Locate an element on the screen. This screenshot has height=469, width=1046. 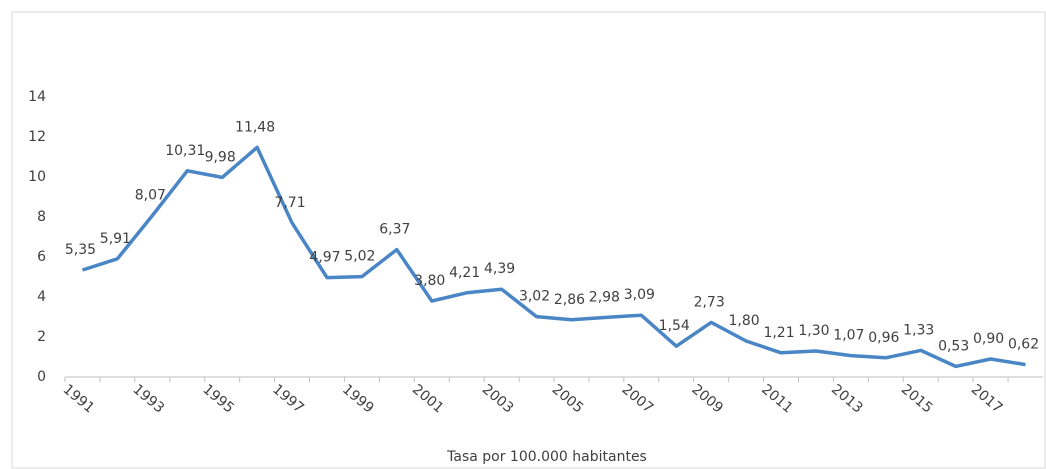
data-label: 3,02 is located at coordinates (534, 297).